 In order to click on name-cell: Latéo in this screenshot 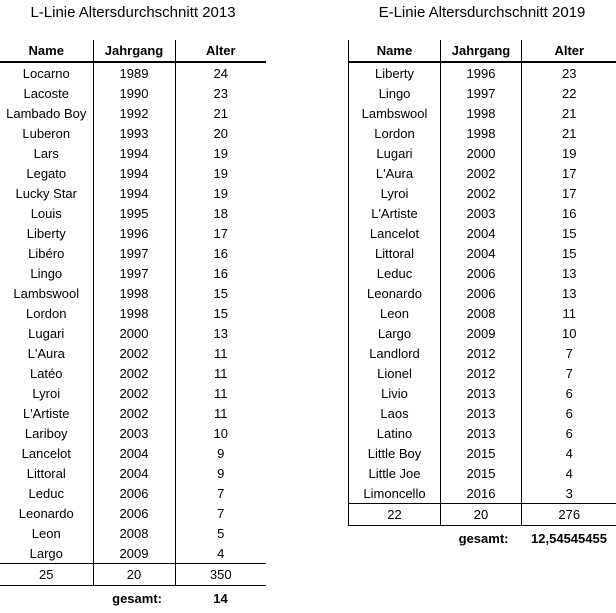, I will do `click(46, 373)`.